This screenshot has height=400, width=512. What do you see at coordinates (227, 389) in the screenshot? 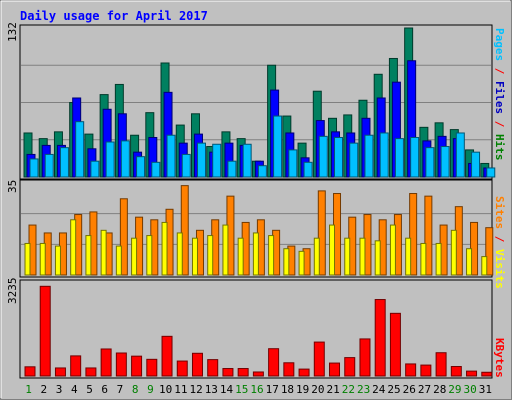
I see `x-tick-label: 14` at bounding box center [227, 389].